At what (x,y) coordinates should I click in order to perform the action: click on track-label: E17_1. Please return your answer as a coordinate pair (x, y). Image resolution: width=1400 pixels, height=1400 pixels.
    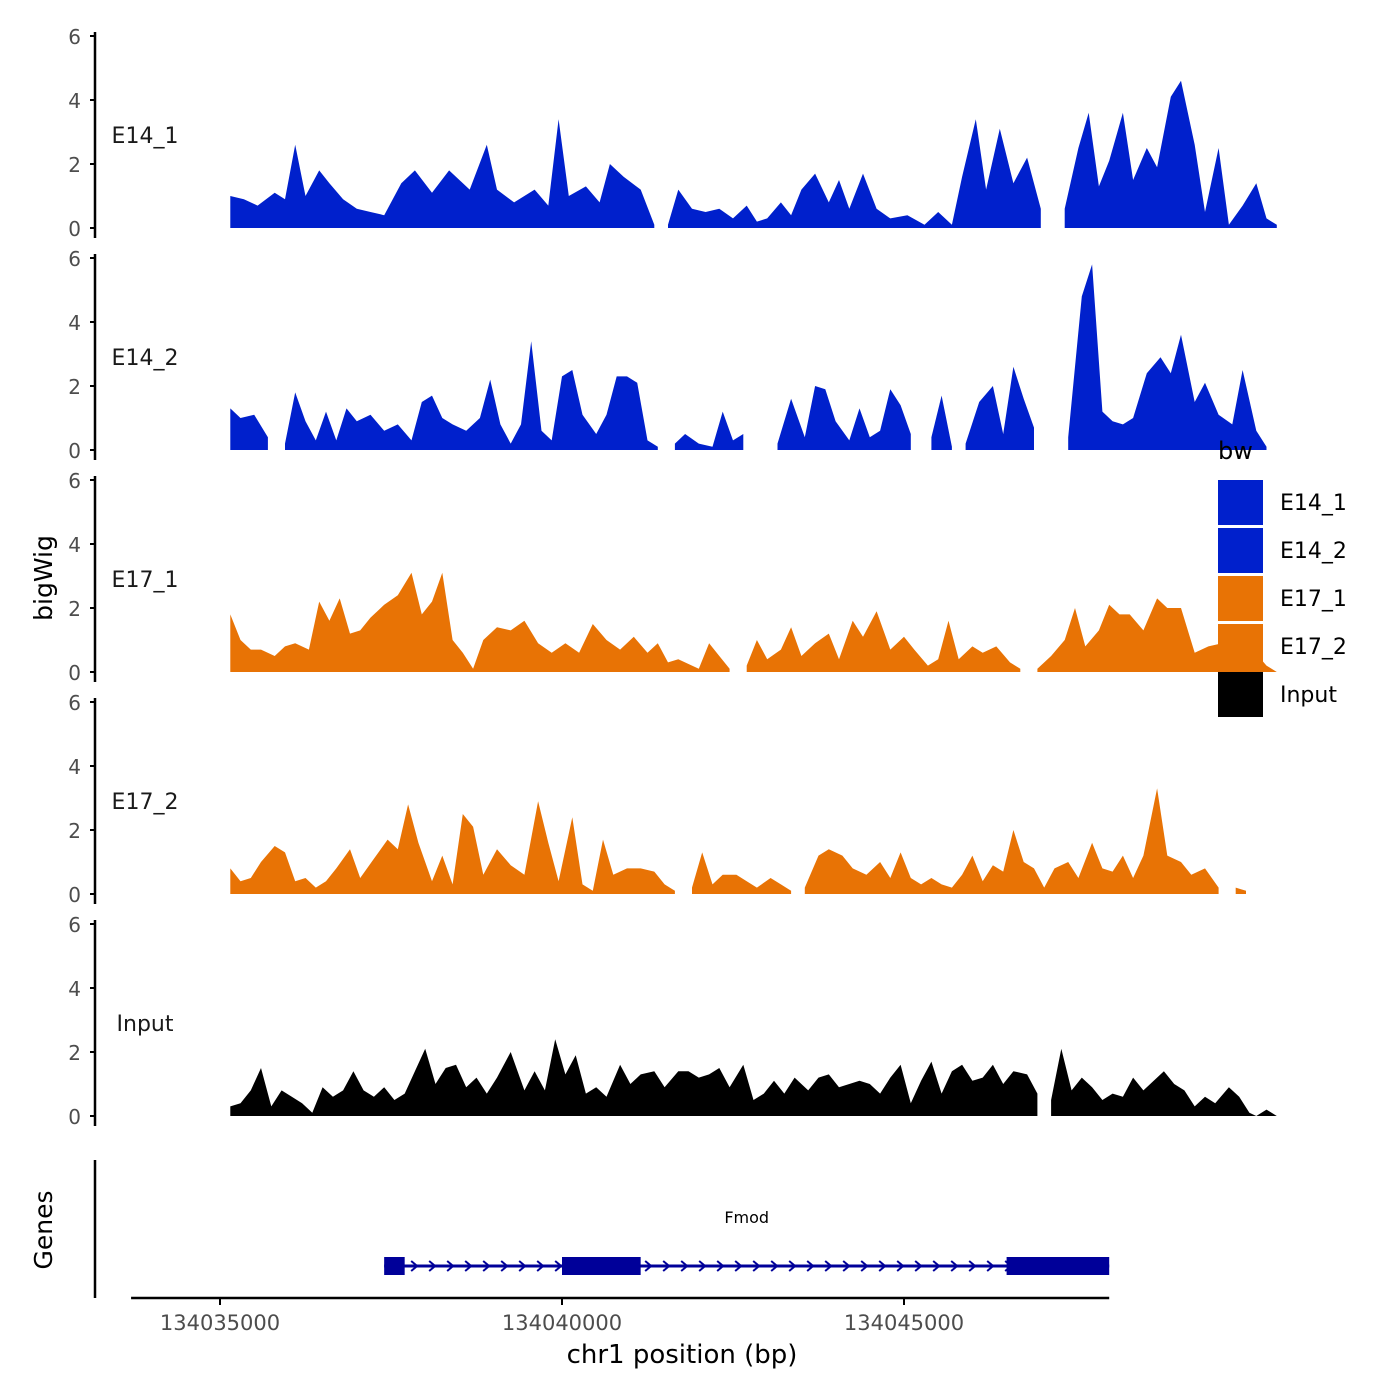
    Looking at the image, I should click on (145, 580).